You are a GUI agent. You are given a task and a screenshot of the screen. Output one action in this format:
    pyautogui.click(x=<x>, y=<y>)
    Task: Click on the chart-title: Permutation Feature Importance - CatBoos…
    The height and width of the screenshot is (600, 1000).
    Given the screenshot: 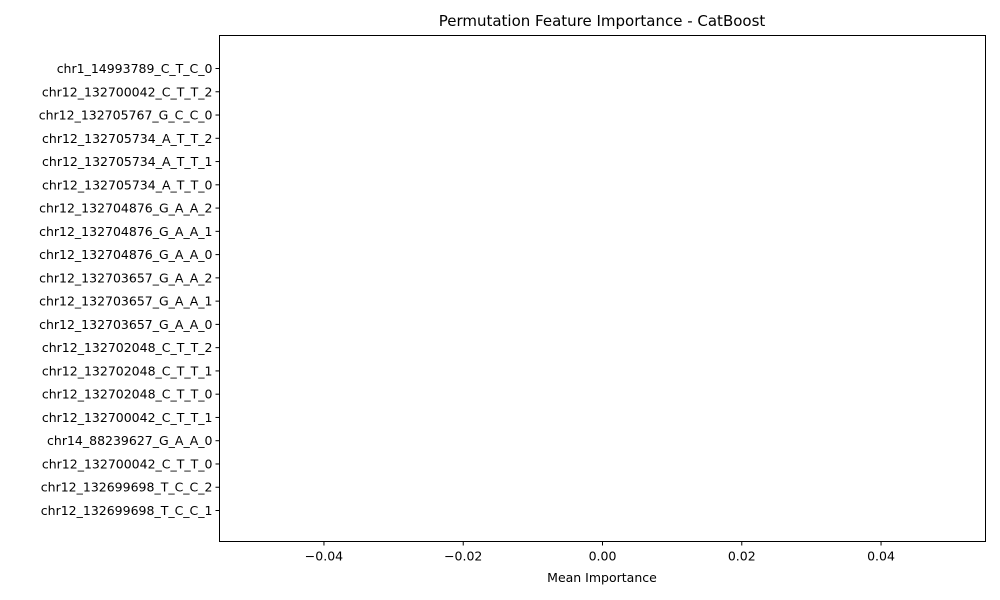 What is the action you would take?
    pyautogui.click(x=602, y=21)
    